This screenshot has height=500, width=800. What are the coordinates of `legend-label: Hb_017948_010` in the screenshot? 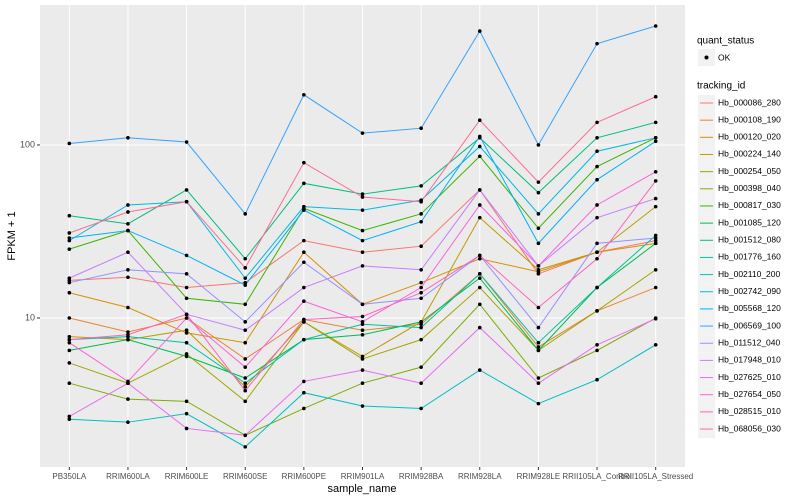 It's located at (749, 360).